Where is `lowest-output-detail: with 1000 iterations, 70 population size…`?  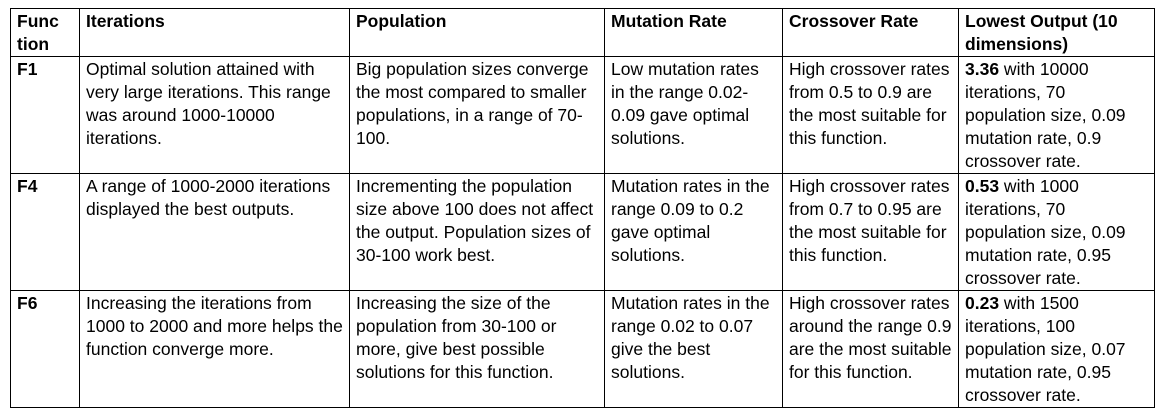
lowest-output-detail: with 1000 iterations, 70 population size… is located at coordinates (1045, 232).